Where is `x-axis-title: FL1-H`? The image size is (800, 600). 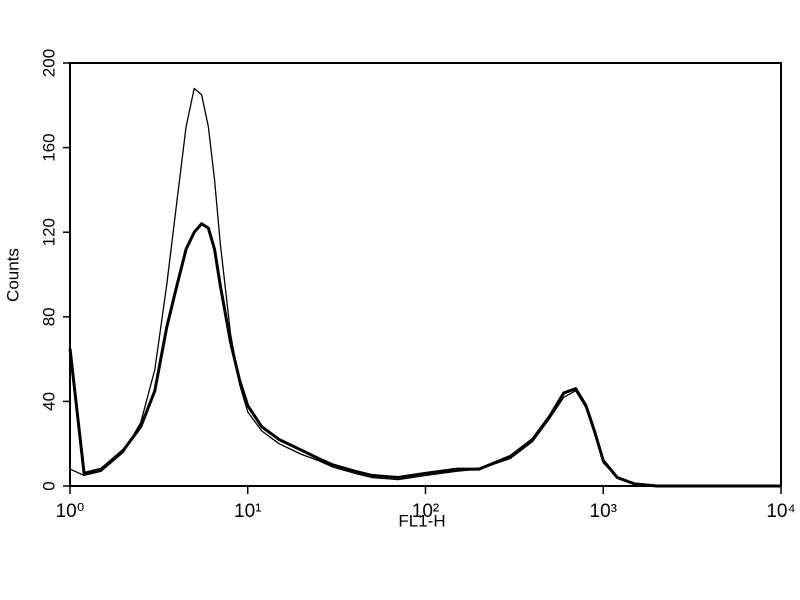 x-axis-title: FL1-H is located at coordinates (421, 520).